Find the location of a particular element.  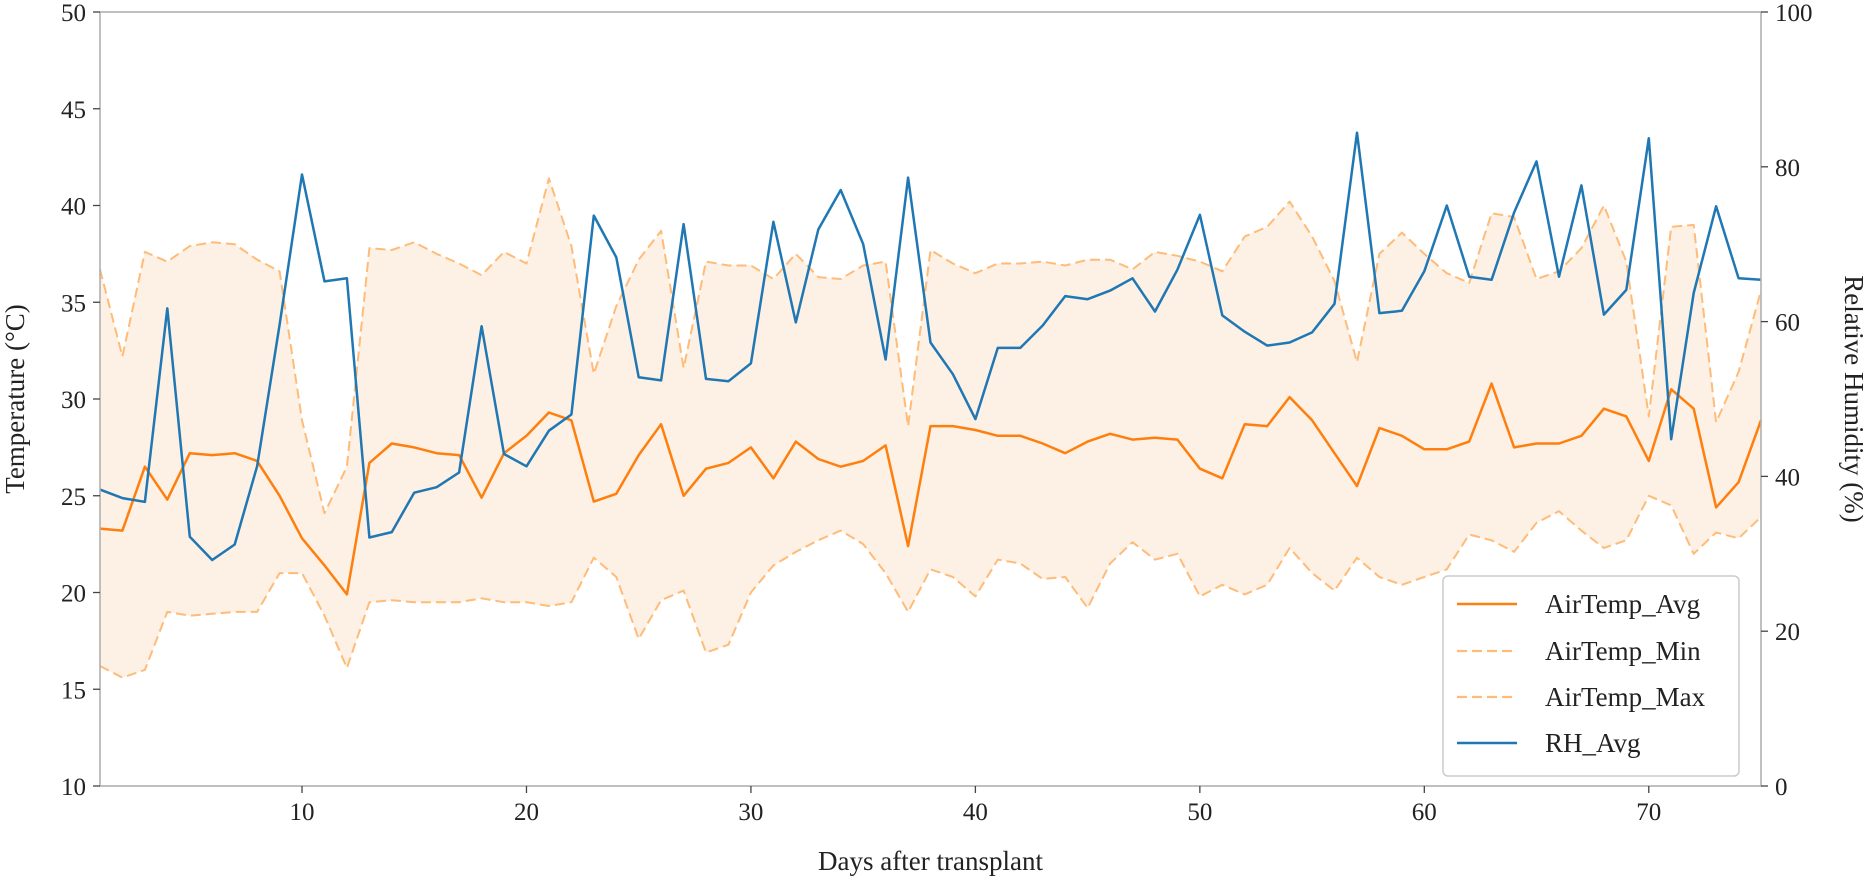

right-y-tick-label: 80 is located at coordinates (1787, 168).